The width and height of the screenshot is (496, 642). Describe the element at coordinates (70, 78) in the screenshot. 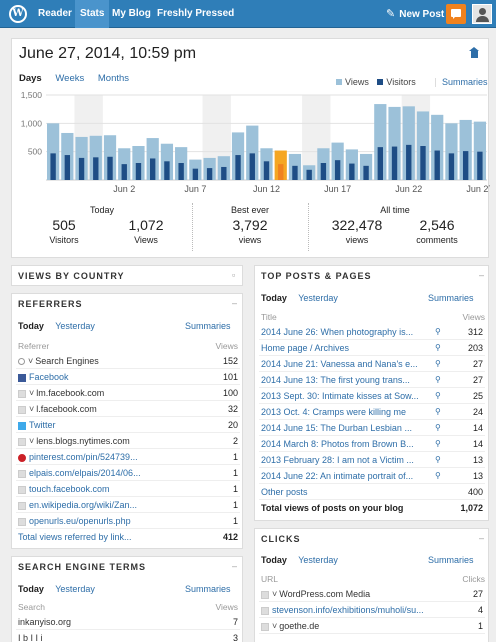

I see `tab-weeks: Weeks` at that location.